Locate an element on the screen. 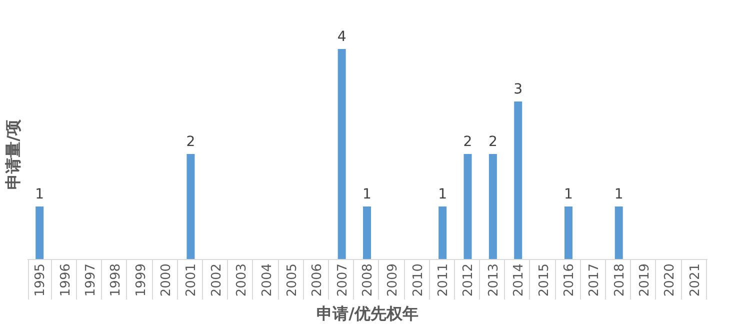 Image resolution: width=732 pixels, height=326 pixels. x-tick-label: 2005 is located at coordinates (292, 280).